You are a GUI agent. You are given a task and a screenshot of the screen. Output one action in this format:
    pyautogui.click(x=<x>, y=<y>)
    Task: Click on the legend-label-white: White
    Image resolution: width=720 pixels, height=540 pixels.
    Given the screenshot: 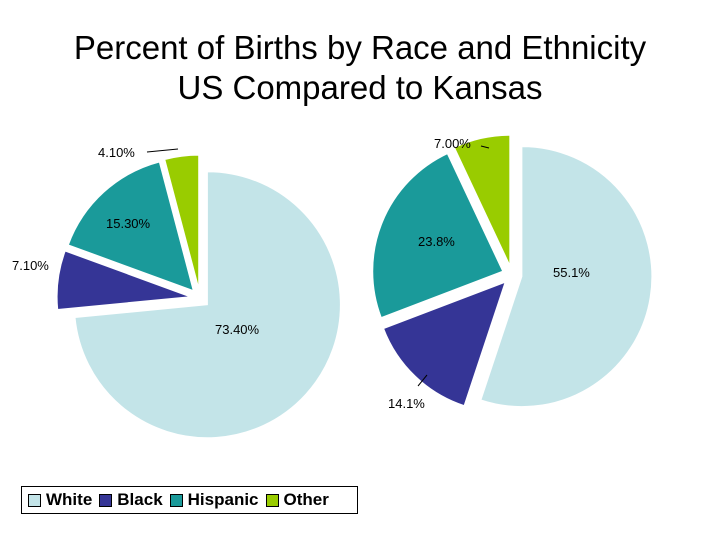 What is the action you would take?
    pyautogui.click(x=69, y=499)
    